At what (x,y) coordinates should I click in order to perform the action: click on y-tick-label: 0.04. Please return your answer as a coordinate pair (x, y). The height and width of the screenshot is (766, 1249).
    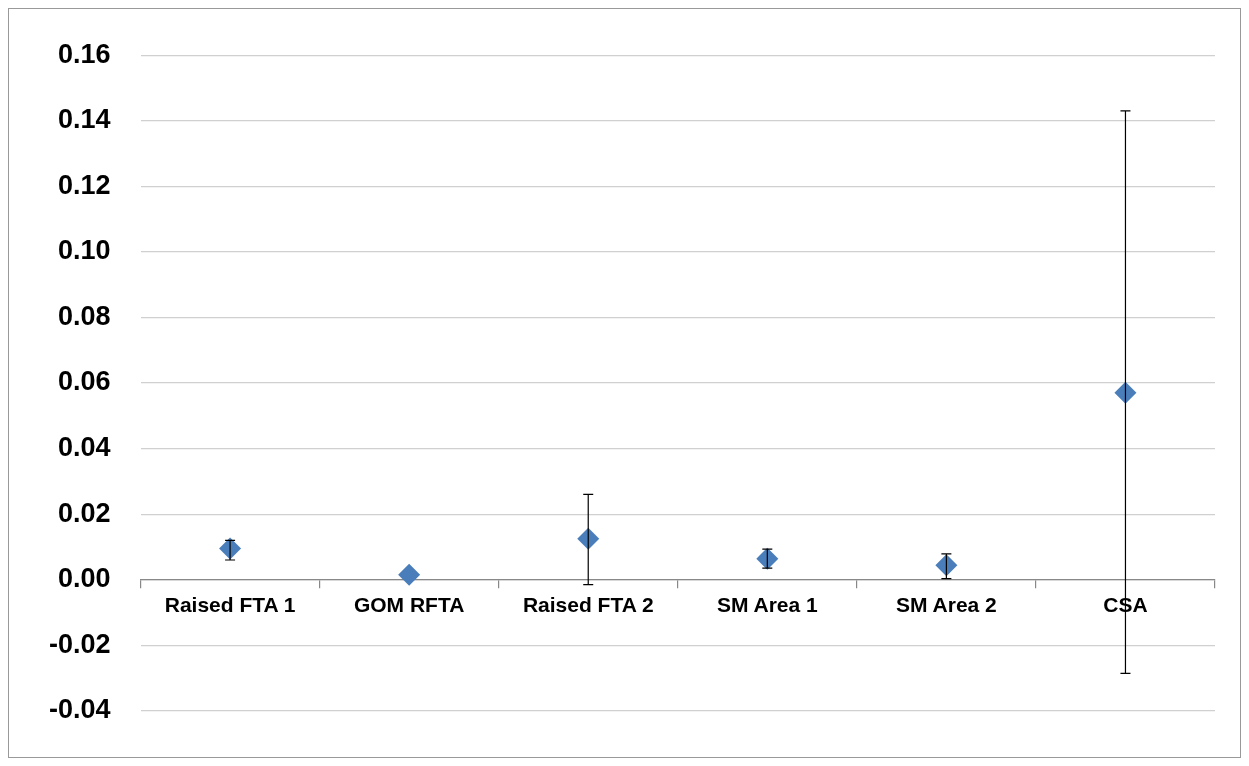
    Looking at the image, I should click on (84, 447).